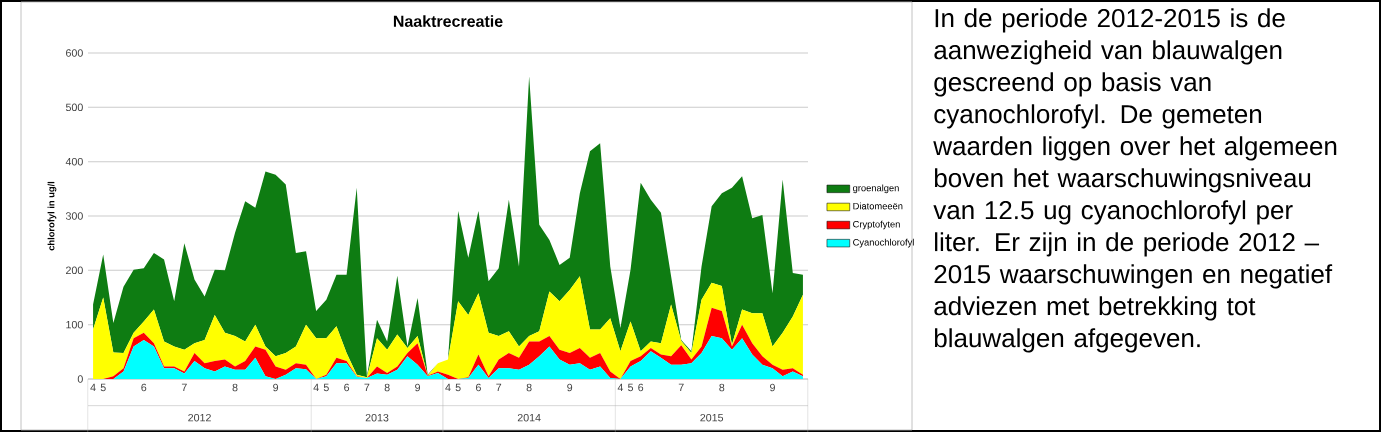 This screenshot has height=432, width=1381. I want to click on y-tick-label: 0, so click(80, 379).